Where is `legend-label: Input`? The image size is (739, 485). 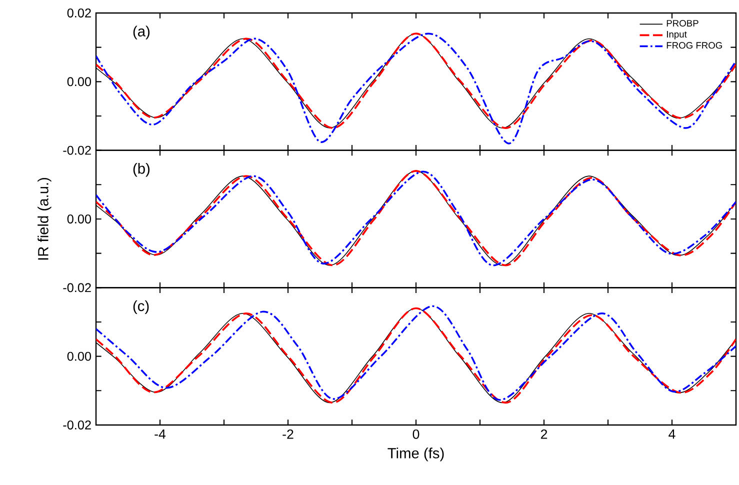 legend-label: Input is located at coordinates (677, 35).